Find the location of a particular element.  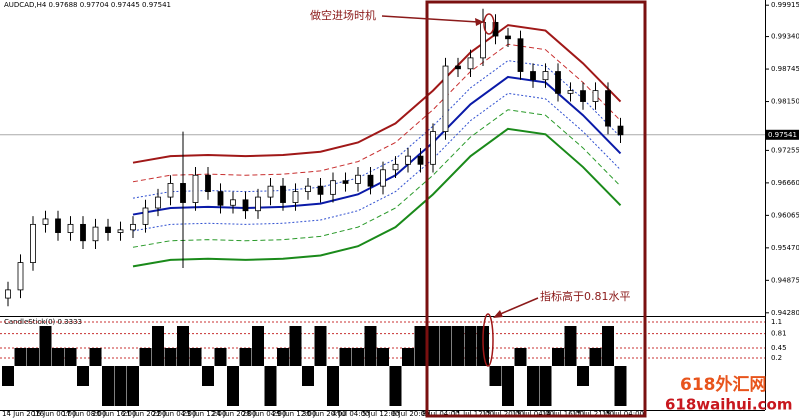

x-tick-label: 13 Jul 04:00 is located at coordinates (533, 414).